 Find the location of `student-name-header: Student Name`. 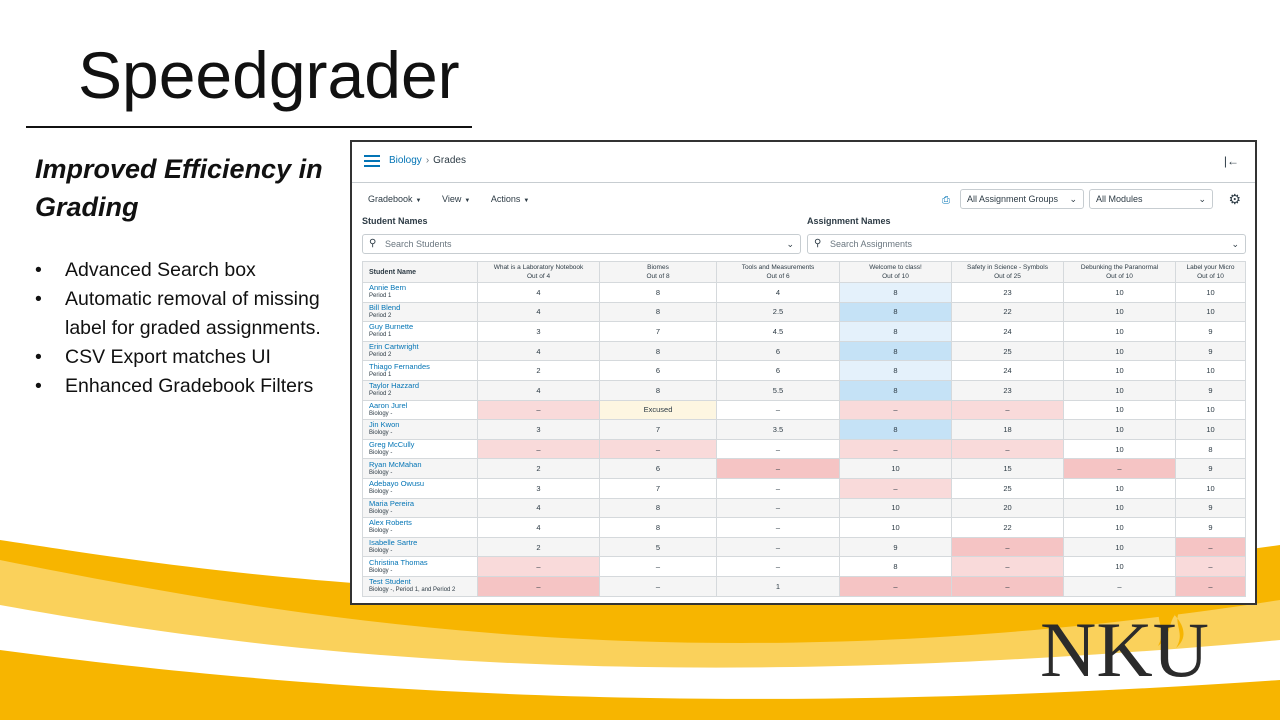

student-name-header: Student Name is located at coordinates (420, 272).